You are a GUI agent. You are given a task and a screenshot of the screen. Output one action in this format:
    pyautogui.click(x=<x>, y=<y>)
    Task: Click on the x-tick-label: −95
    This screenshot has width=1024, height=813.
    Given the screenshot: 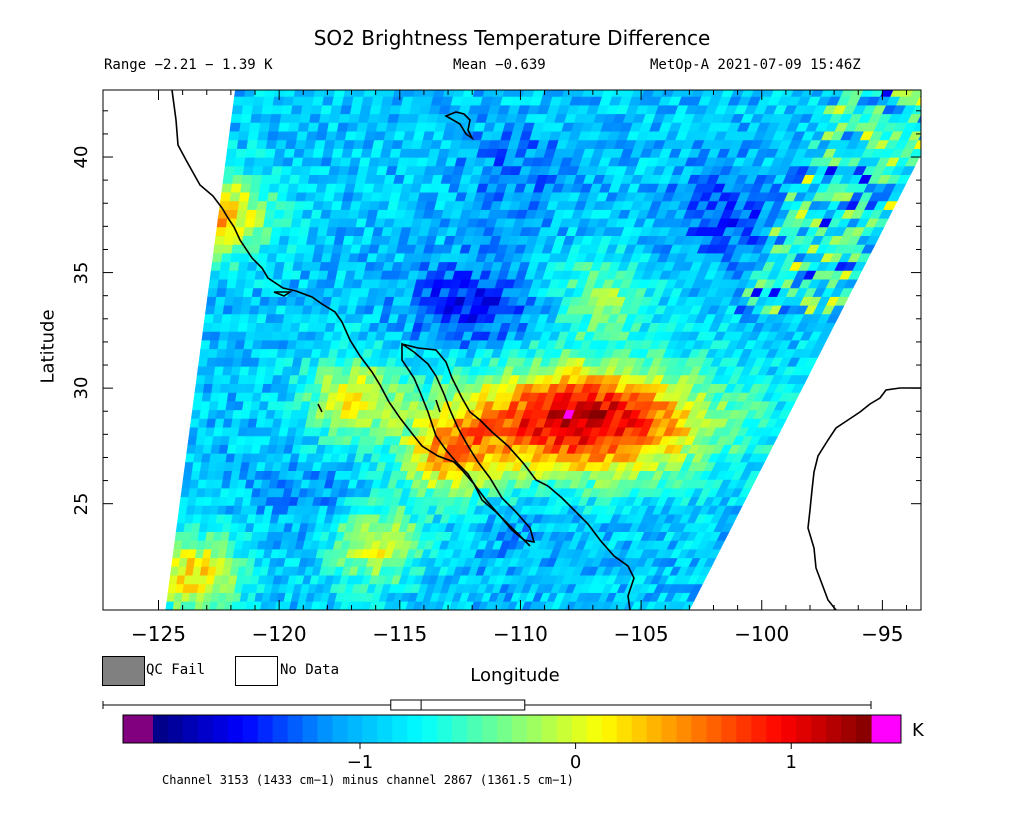 What is the action you would take?
    pyautogui.click(x=882, y=634)
    